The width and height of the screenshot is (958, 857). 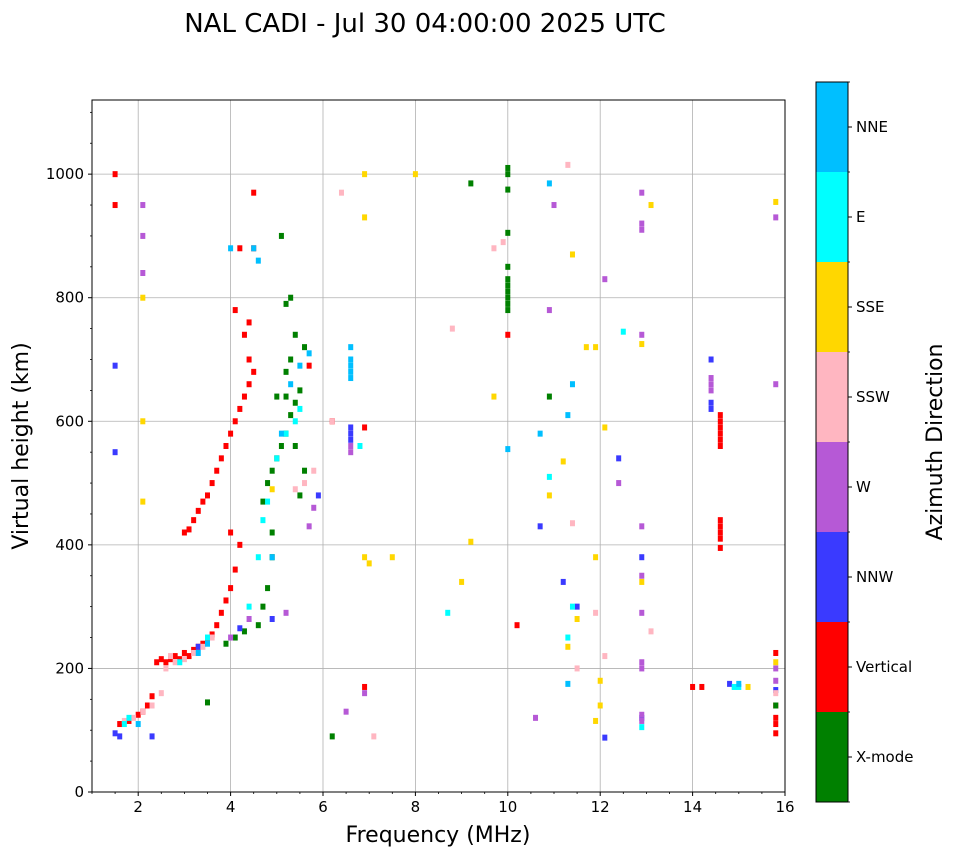 I want to click on colorbar-tick-label: E, so click(x=860, y=217).